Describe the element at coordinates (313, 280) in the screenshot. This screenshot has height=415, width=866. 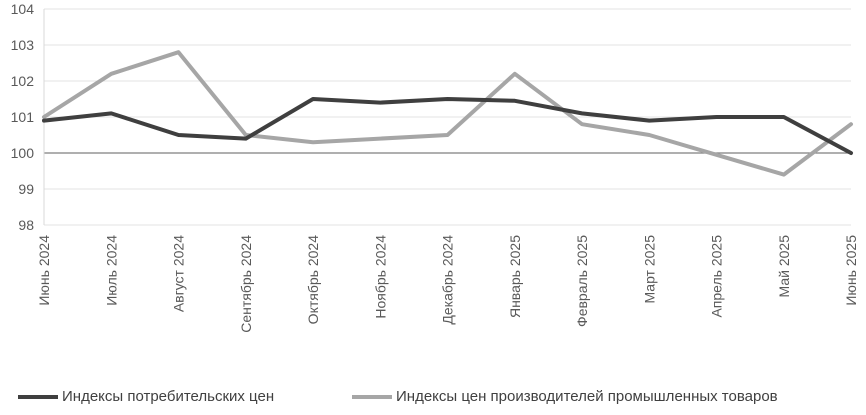
I see `x-tick-label: Октябрь 2024` at that location.